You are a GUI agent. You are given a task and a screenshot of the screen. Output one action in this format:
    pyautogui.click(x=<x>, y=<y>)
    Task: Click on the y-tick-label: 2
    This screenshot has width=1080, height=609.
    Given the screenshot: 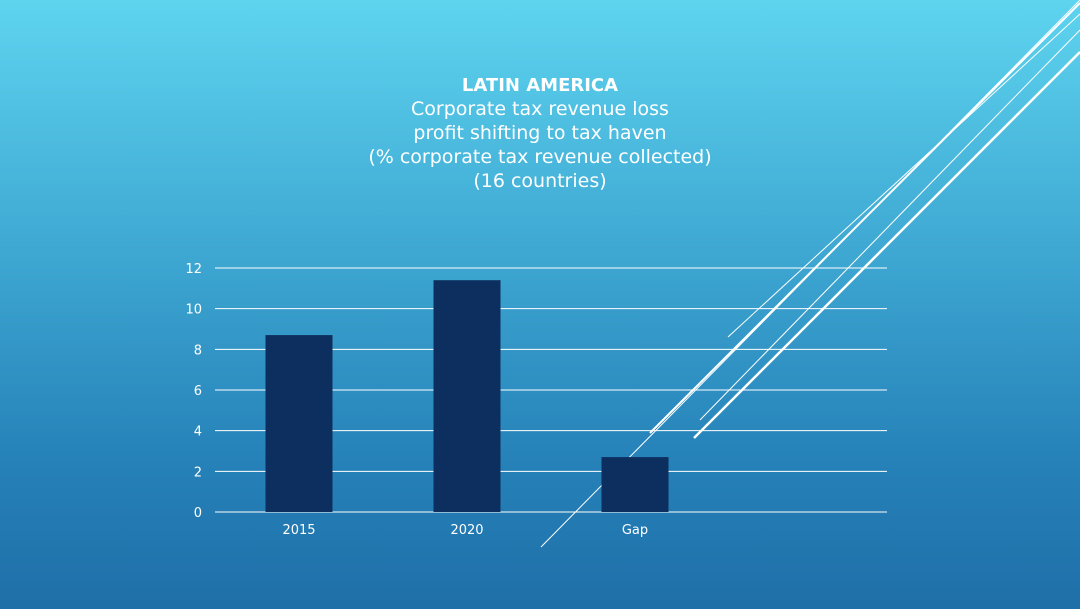 What is the action you would take?
    pyautogui.click(x=198, y=472)
    